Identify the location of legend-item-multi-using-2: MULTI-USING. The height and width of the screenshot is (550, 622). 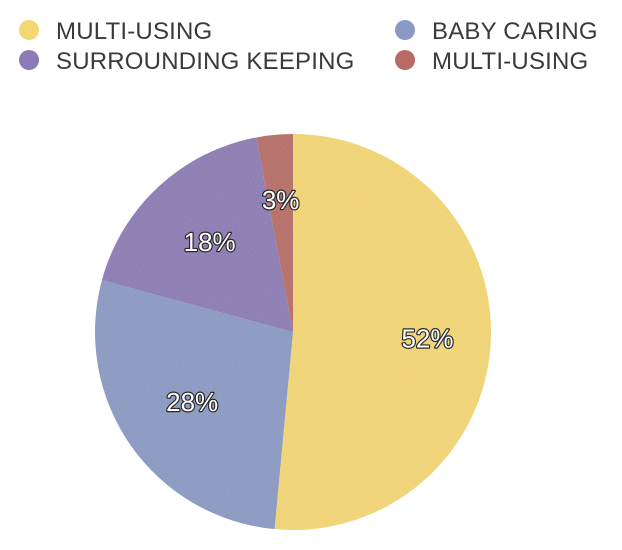
(491, 61).